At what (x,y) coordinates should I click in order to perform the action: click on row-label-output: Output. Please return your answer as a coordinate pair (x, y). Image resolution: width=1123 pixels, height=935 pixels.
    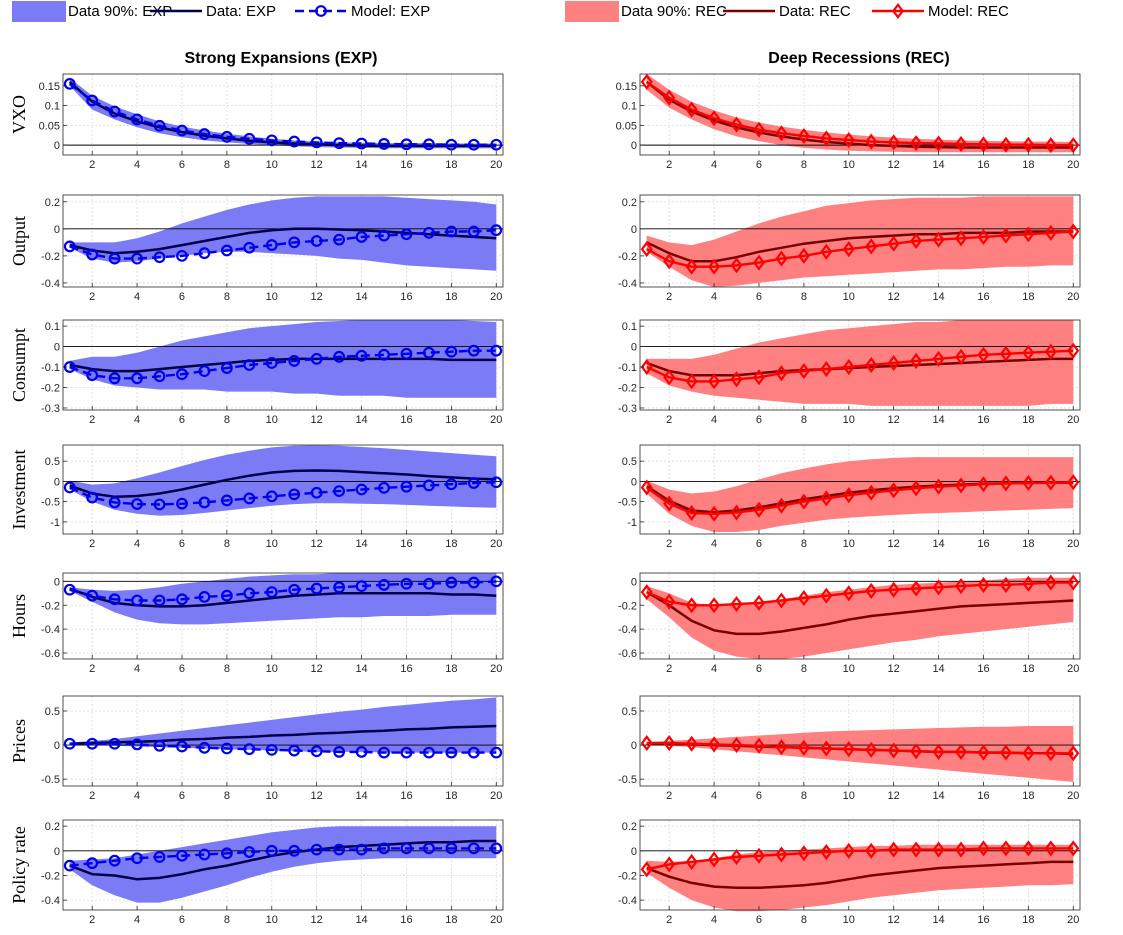
    Looking at the image, I should click on (19, 241).